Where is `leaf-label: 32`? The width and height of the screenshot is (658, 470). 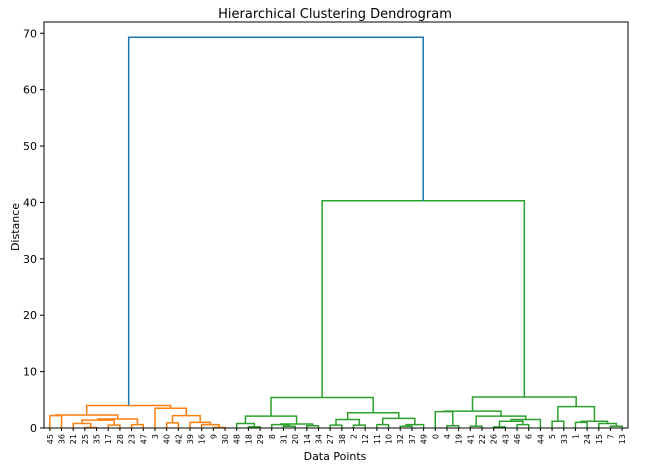 leaf-label: 32 is located at coordinates (400, 439).